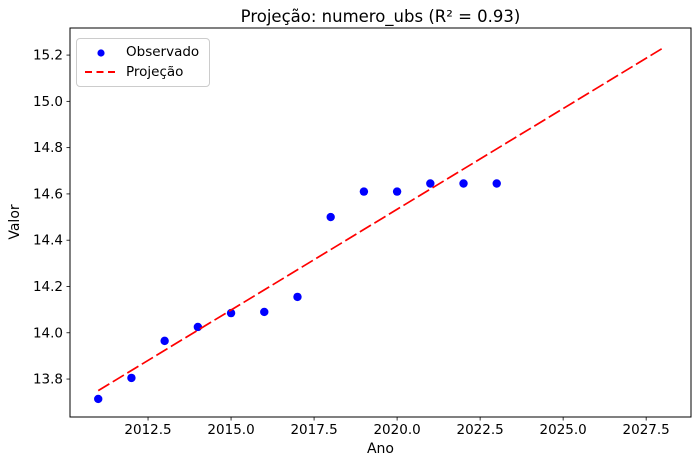  Describe the element at coordinates (563, 430) in the screenshot. I see `x-tick-label: 2025.0` at that location.